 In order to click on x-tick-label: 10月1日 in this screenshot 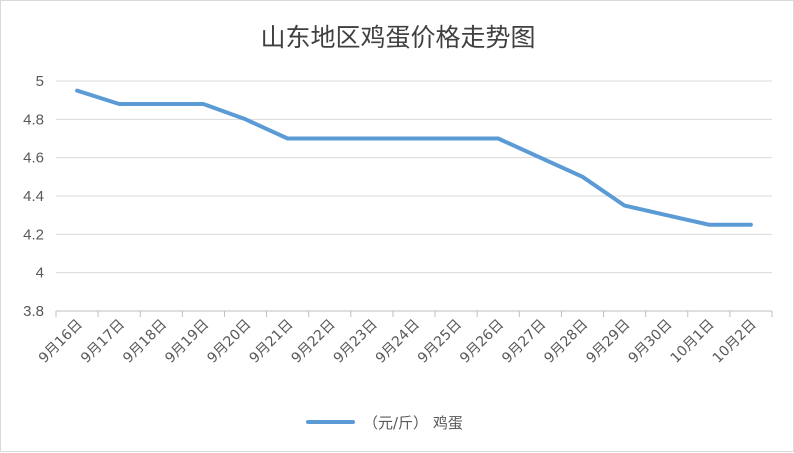, I will do `click(693, 342)`.